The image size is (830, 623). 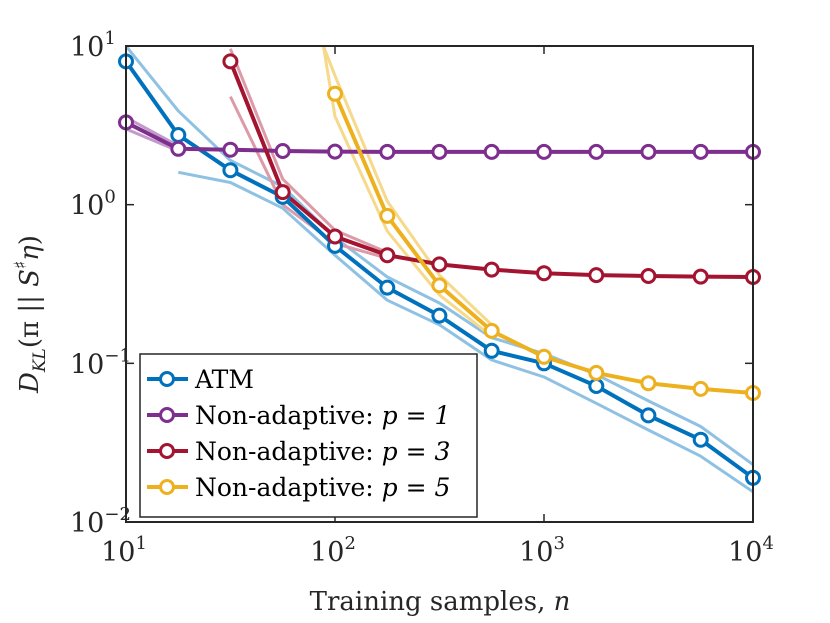 What do you see at coordinates (542, 550) in the screenshot?
I see `x-tick-label: 10³` at bounding box center [542, 550].